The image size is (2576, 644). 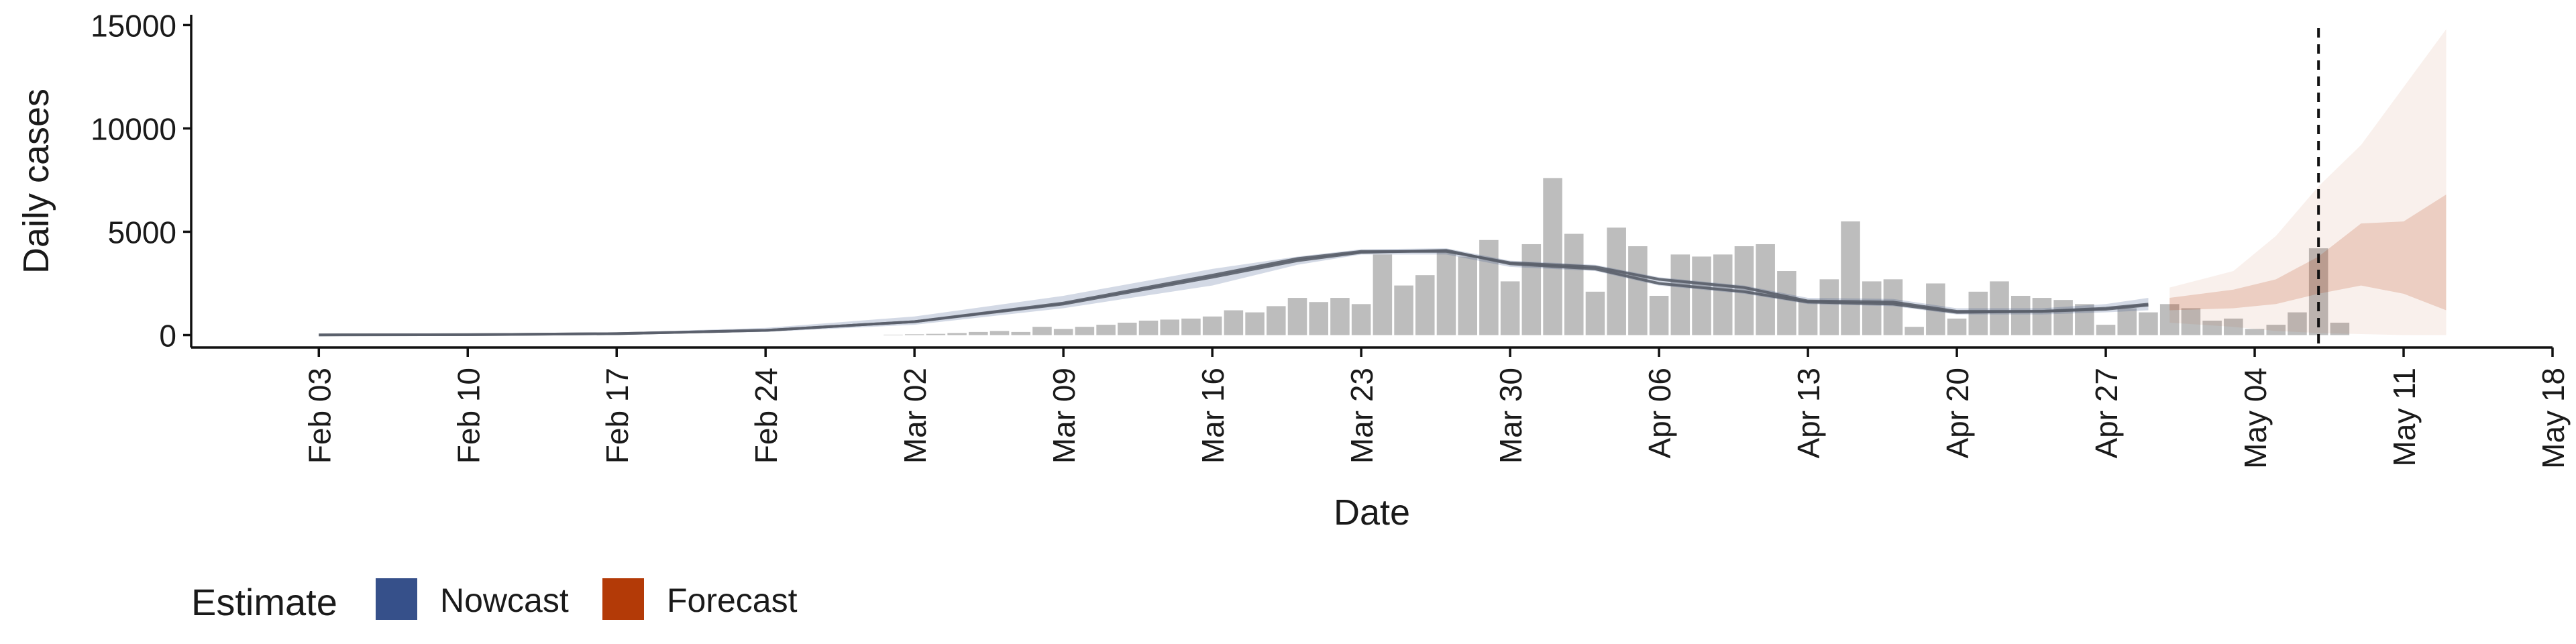 What do you see at coordinates (732, 600) in the screenshot?
I see `legend-label-forecast: Forecast` at bounding box center [732, 600].